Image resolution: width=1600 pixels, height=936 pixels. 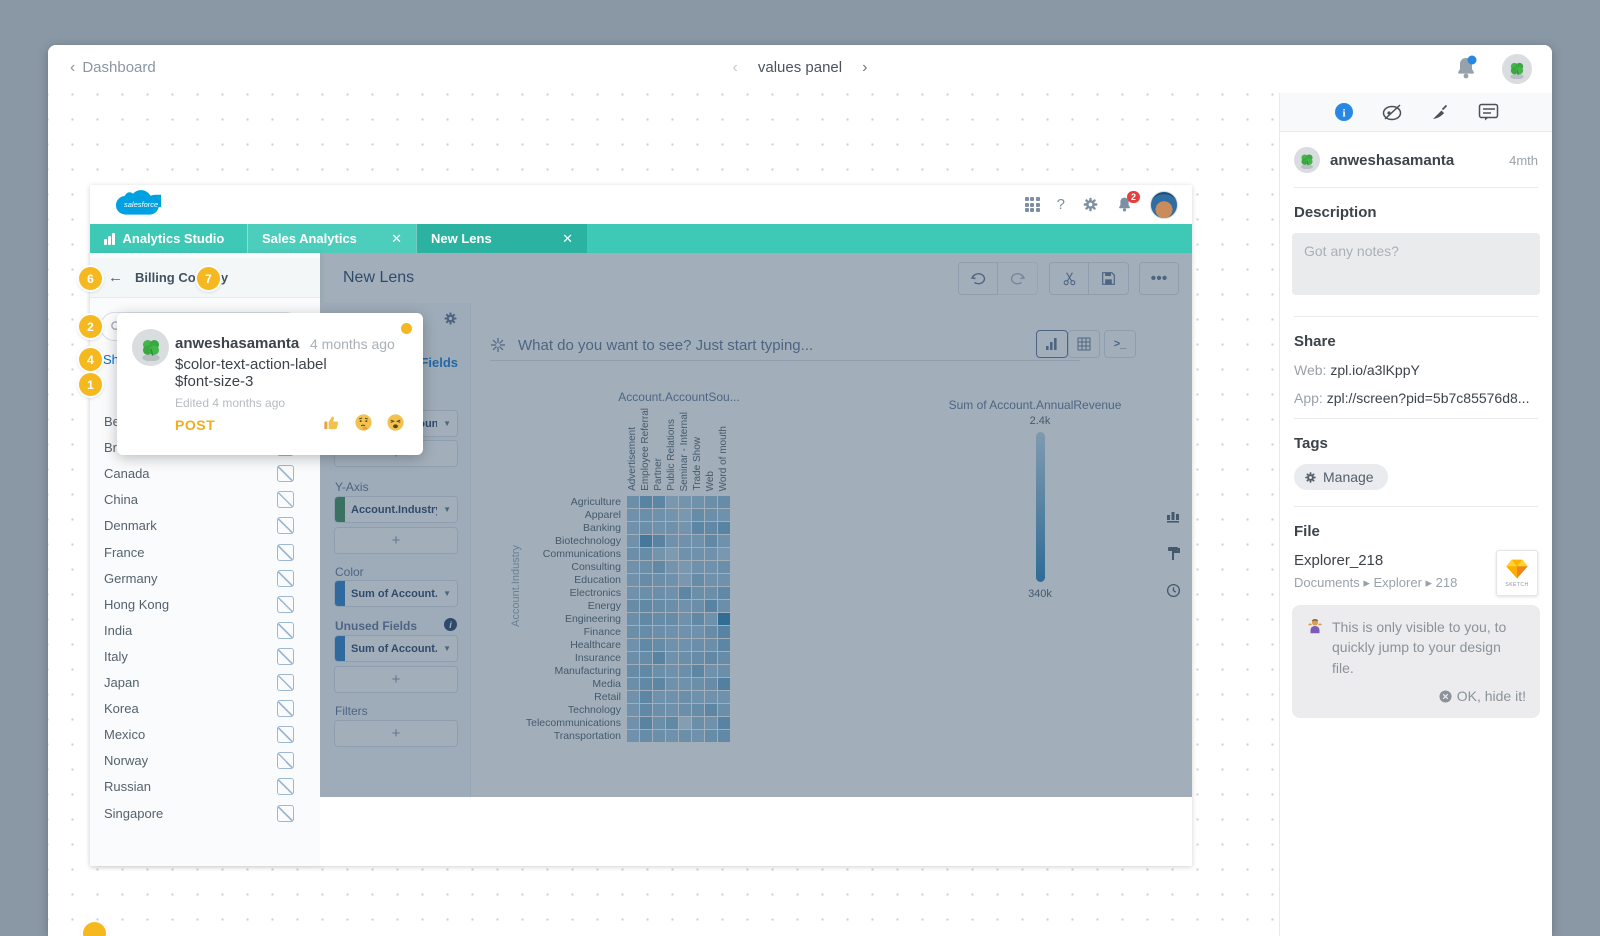 What do you see at coordinates (1440, 112) in the screenshot?
I see `slice-knife-tab-icon` at bounding box center [1440, 112].